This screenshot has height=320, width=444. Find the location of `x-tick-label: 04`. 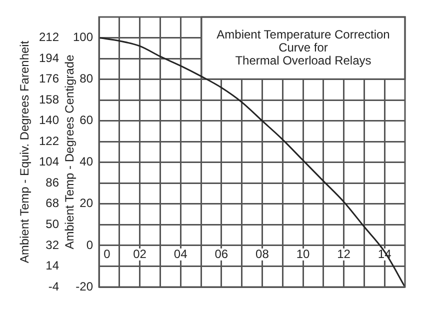

x-tick-label: 04 is located at coordinates (181, 253).